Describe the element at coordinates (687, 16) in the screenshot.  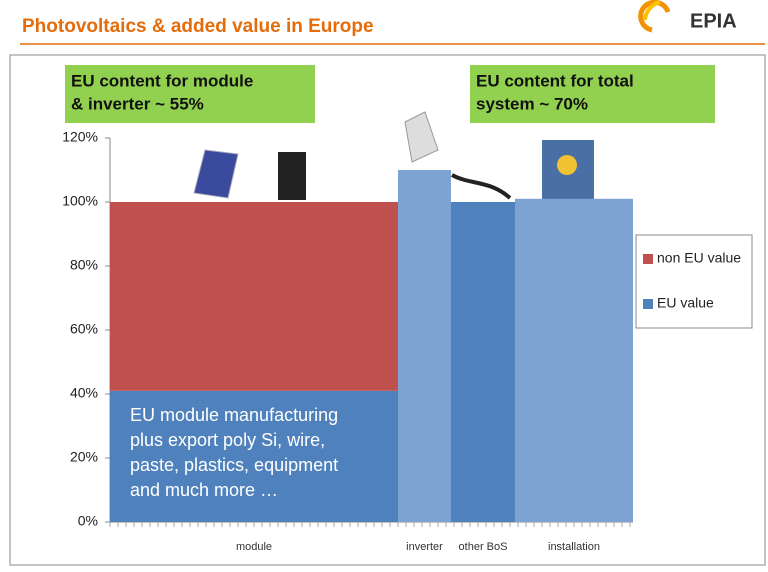
I see `logo: EPIA` at that location.